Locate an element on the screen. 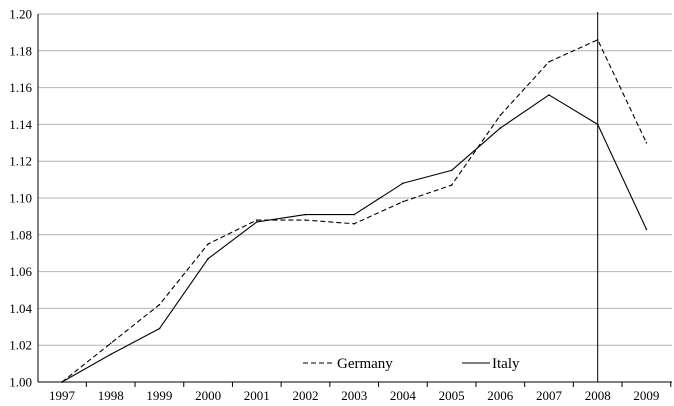  y-tick-label: 1.04 is located at coordinates (20, 308).